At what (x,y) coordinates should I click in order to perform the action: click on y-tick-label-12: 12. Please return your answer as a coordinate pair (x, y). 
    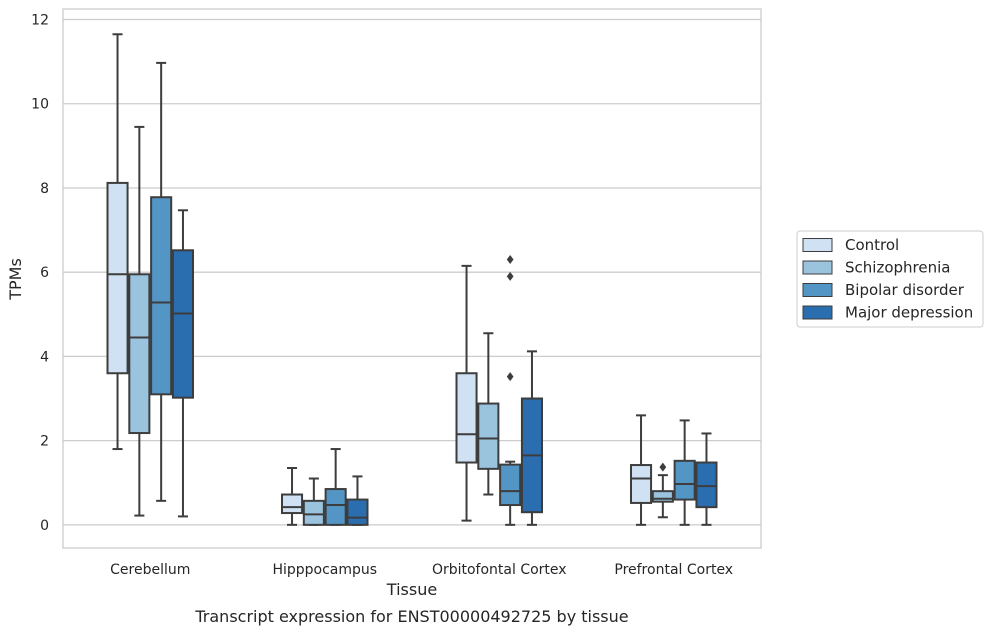
    Looking at the image, I should click on (40, 21).